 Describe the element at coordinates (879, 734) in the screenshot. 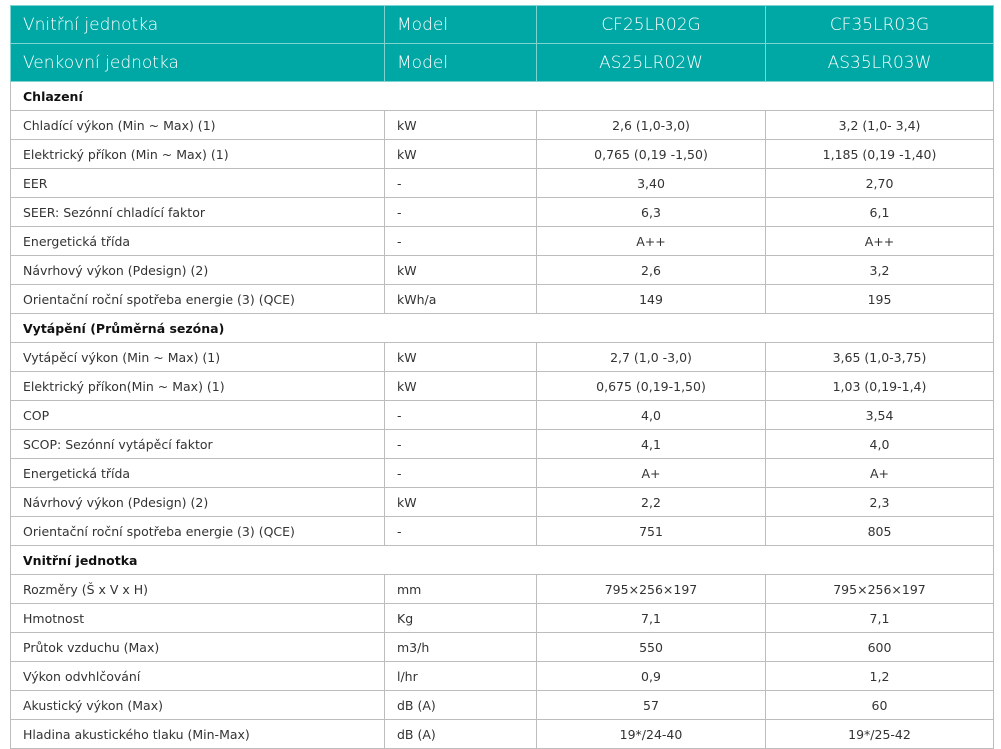

I see `value-cell: 19*/25-42` at that location.